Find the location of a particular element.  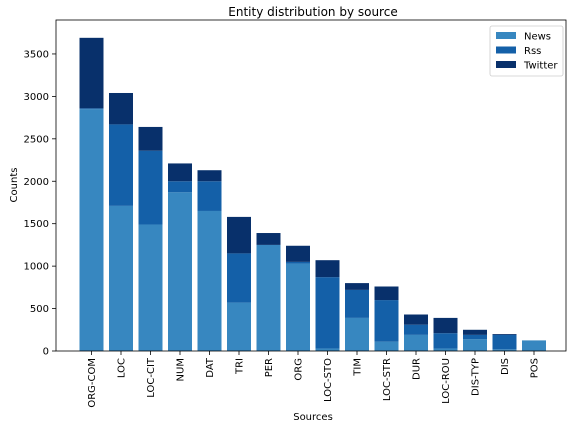

x-tick-label: NUM is located at coordinates (181, 369).